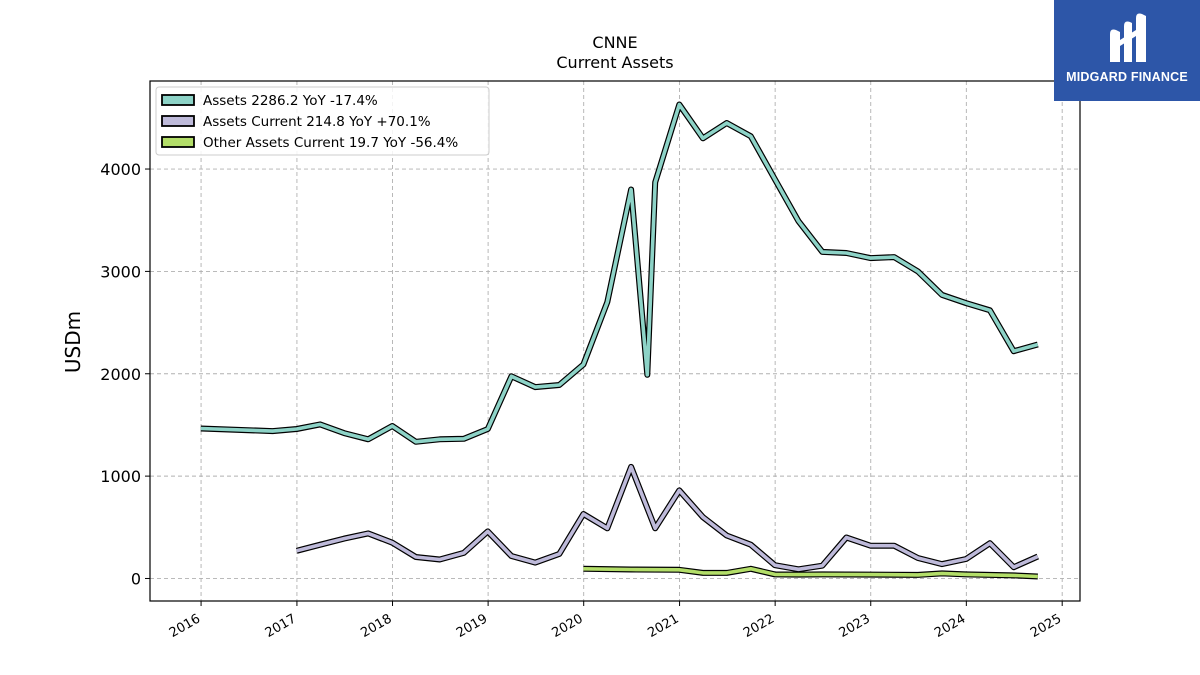 Image resolution: width=1200 pixels, height=675 pixels. I want to click on x-tick-label: 2024, so click(950, 626).